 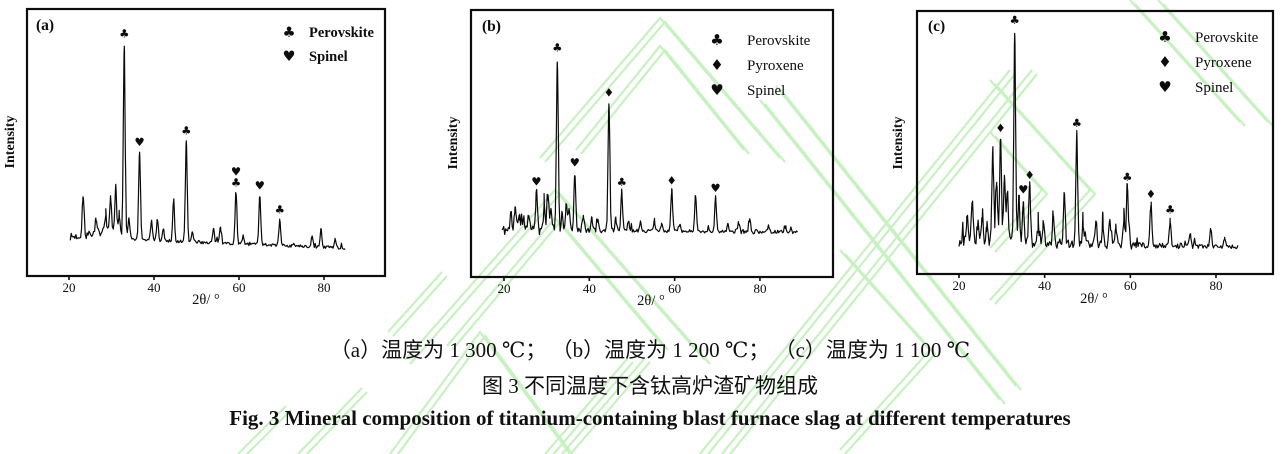 What do you see at coordinates (936, 26) in the screenshot?
I see `panel-label: (c)` at bounding box center [936, 26].